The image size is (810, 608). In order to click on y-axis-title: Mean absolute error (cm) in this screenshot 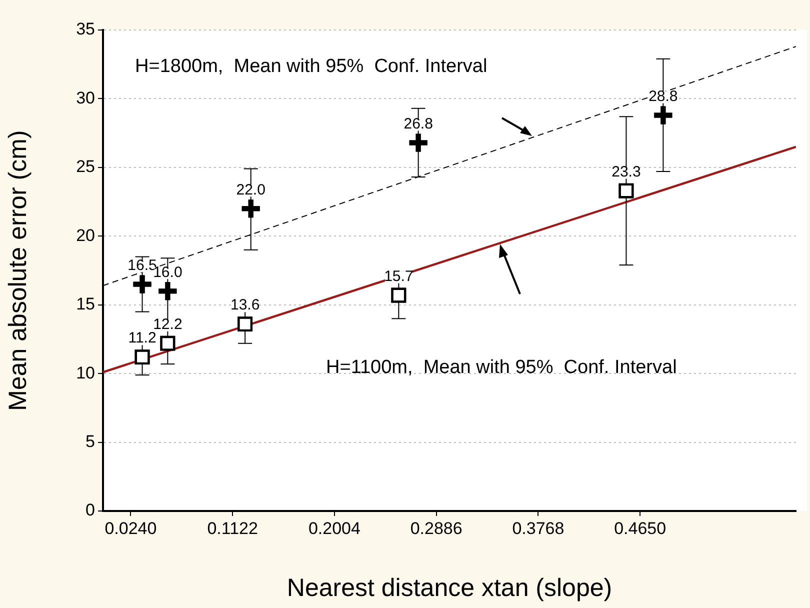, I will do `click(18, 270)`.